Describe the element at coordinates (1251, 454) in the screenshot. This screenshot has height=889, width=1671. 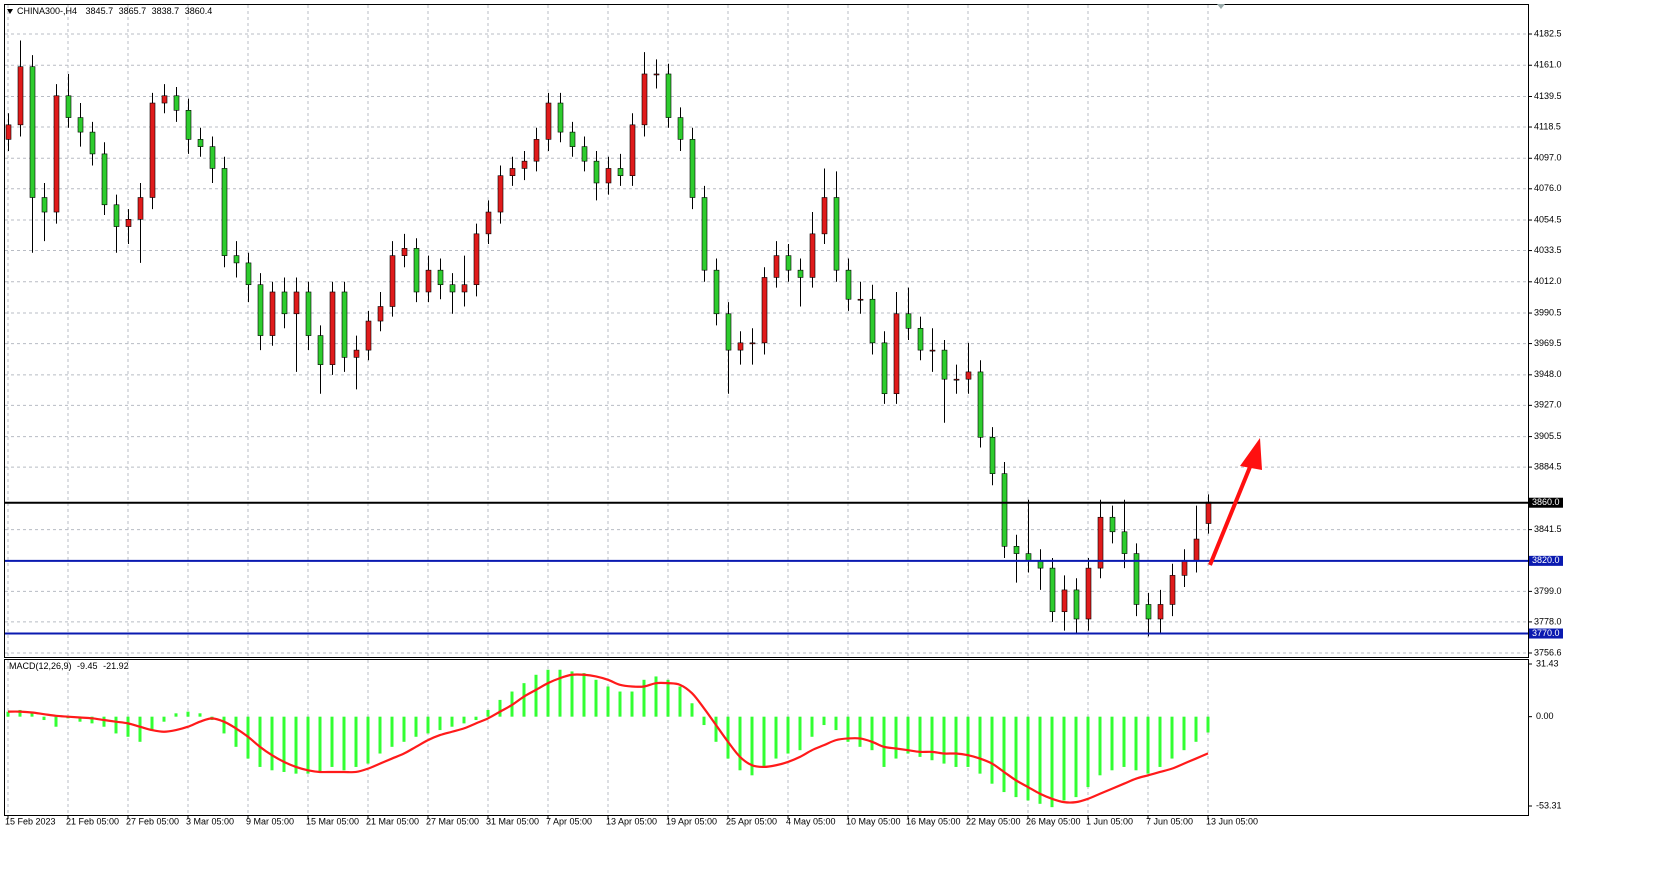
I see `arrow-head` at that location.